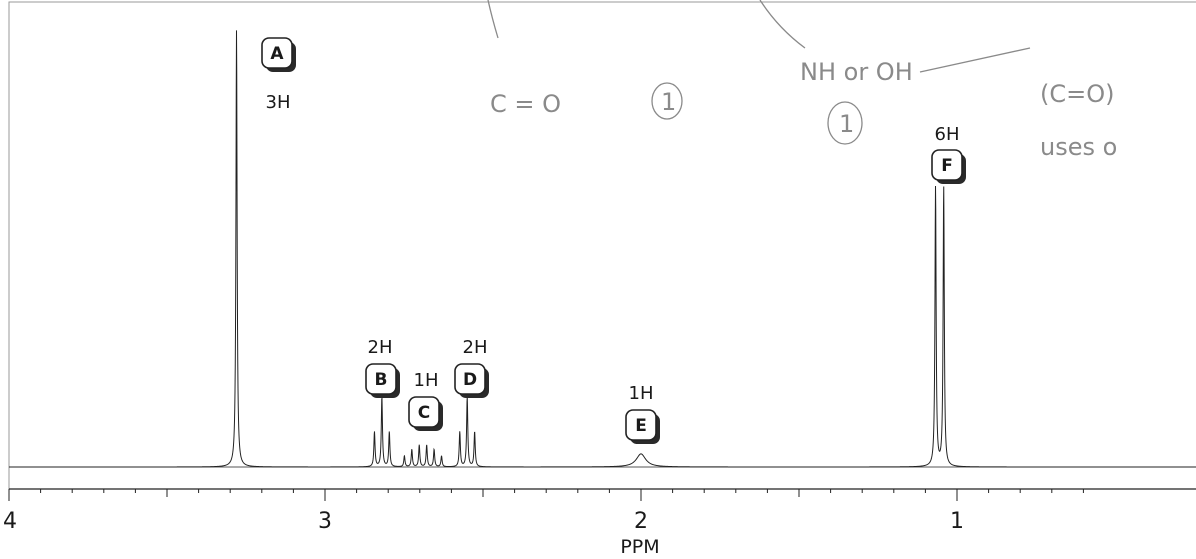 This screenshot has width=1196, height=559. I want to click on peak-label-f: F 6H, so click(948, 154).